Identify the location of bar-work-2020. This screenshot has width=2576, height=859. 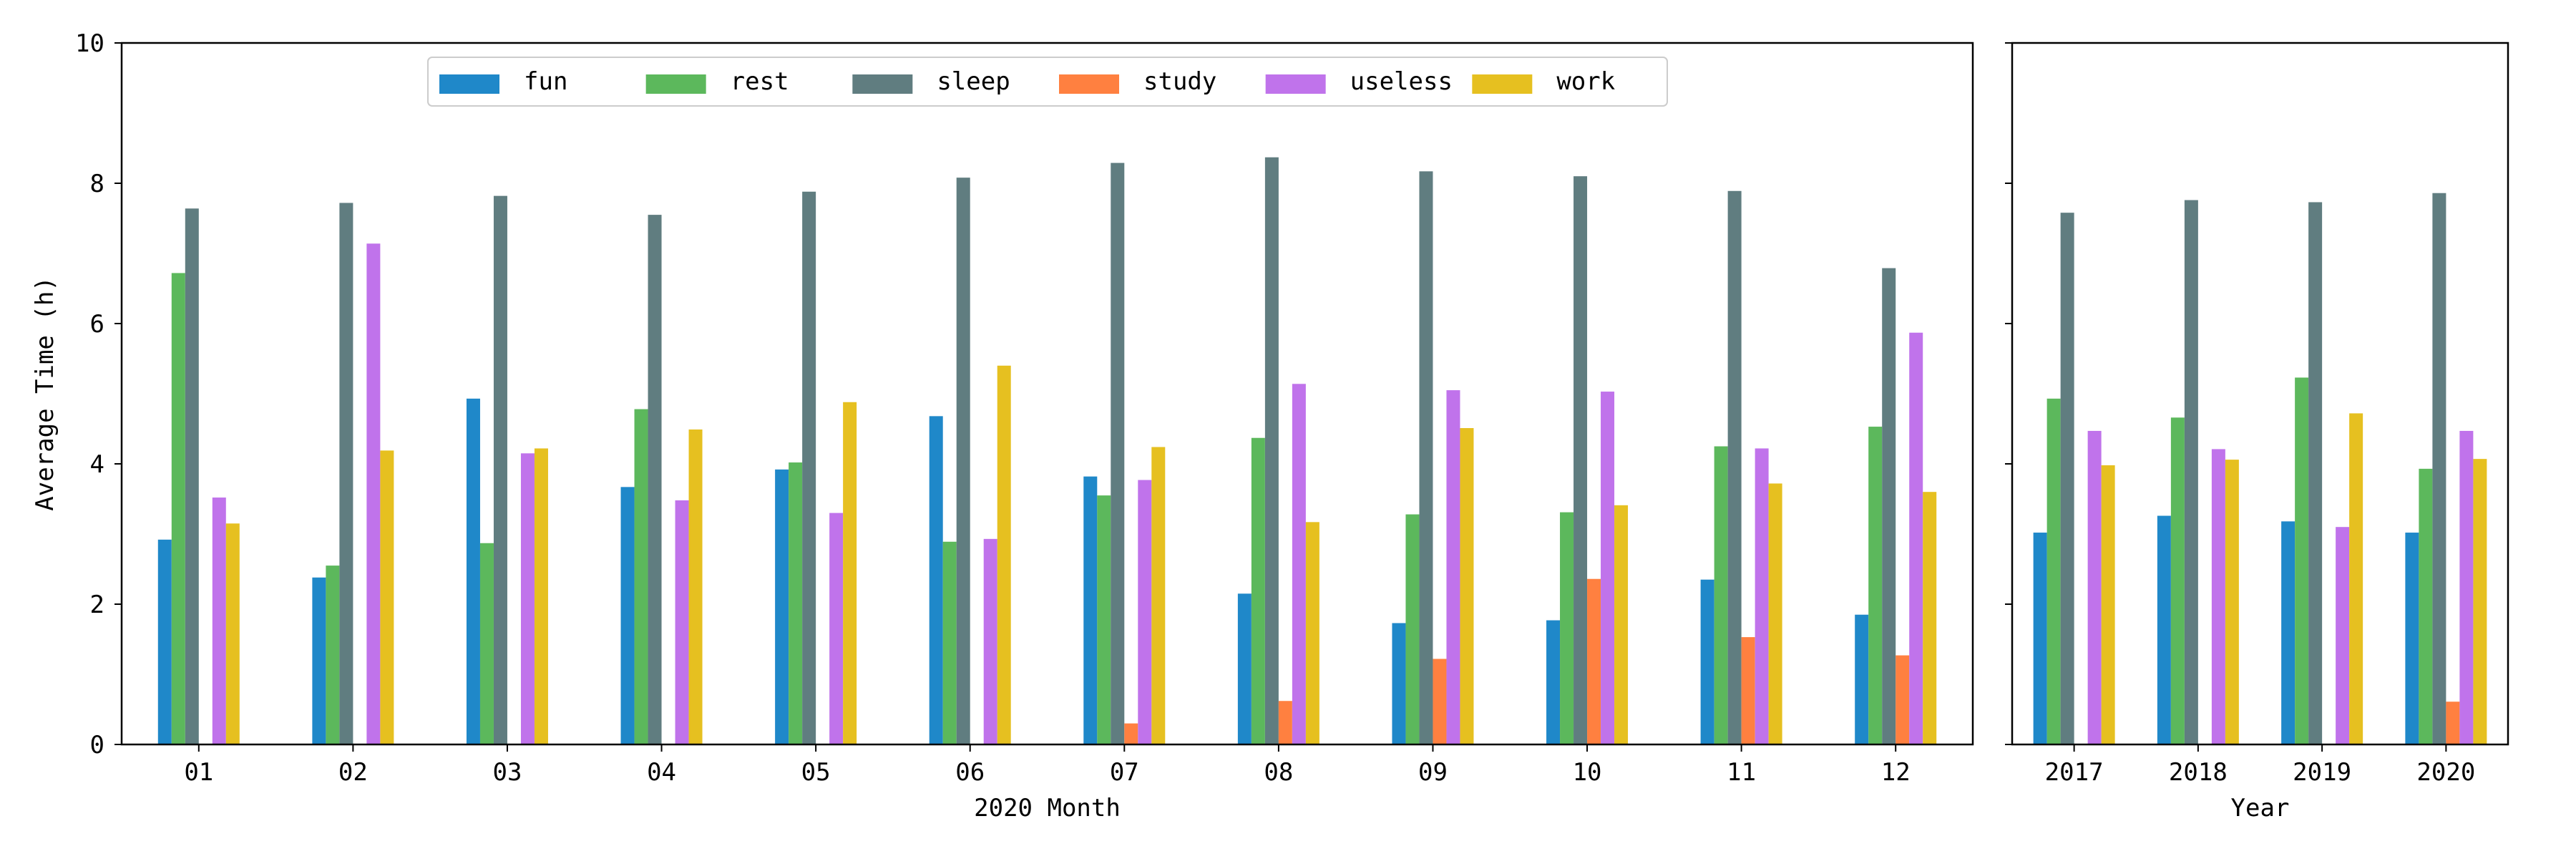
(2480, 601).